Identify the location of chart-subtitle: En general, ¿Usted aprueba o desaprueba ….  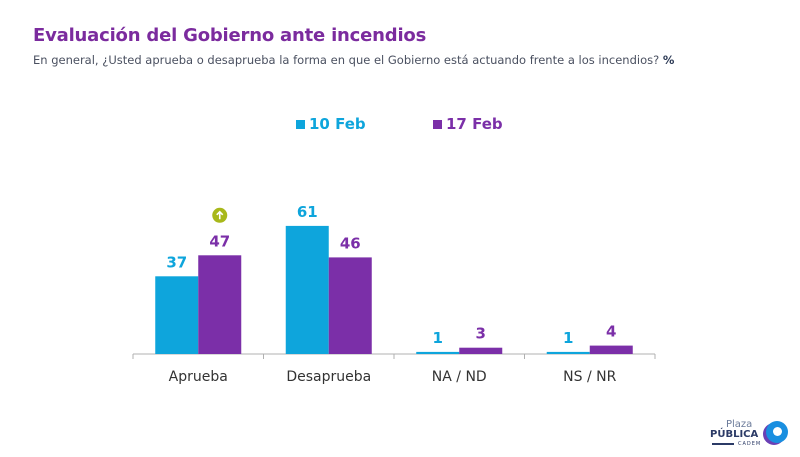
(353, 60).